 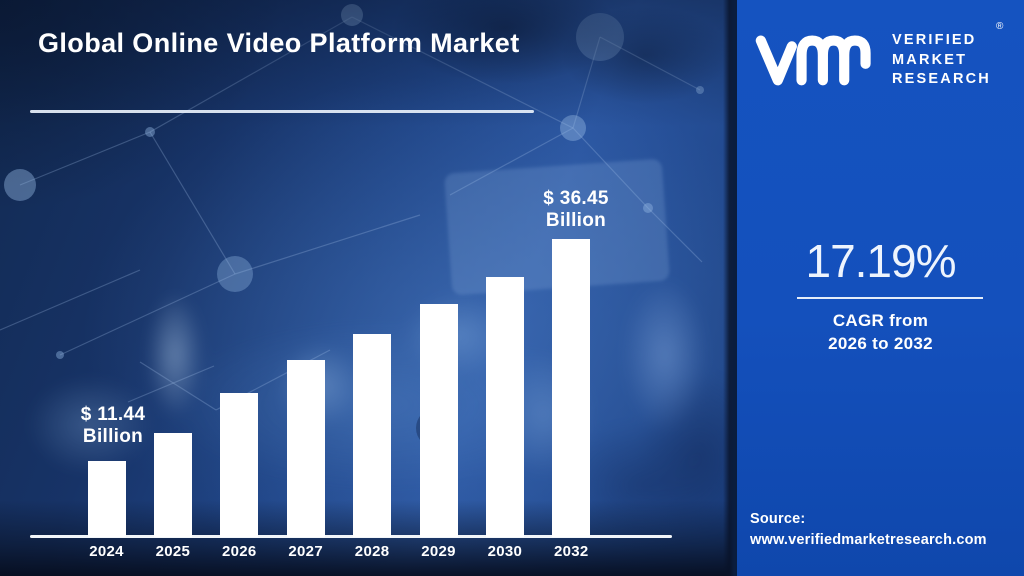 What do you see at coordinates (172, 485) in the screenshot?
I see `bar-2025` at bounding box center [172, 485].